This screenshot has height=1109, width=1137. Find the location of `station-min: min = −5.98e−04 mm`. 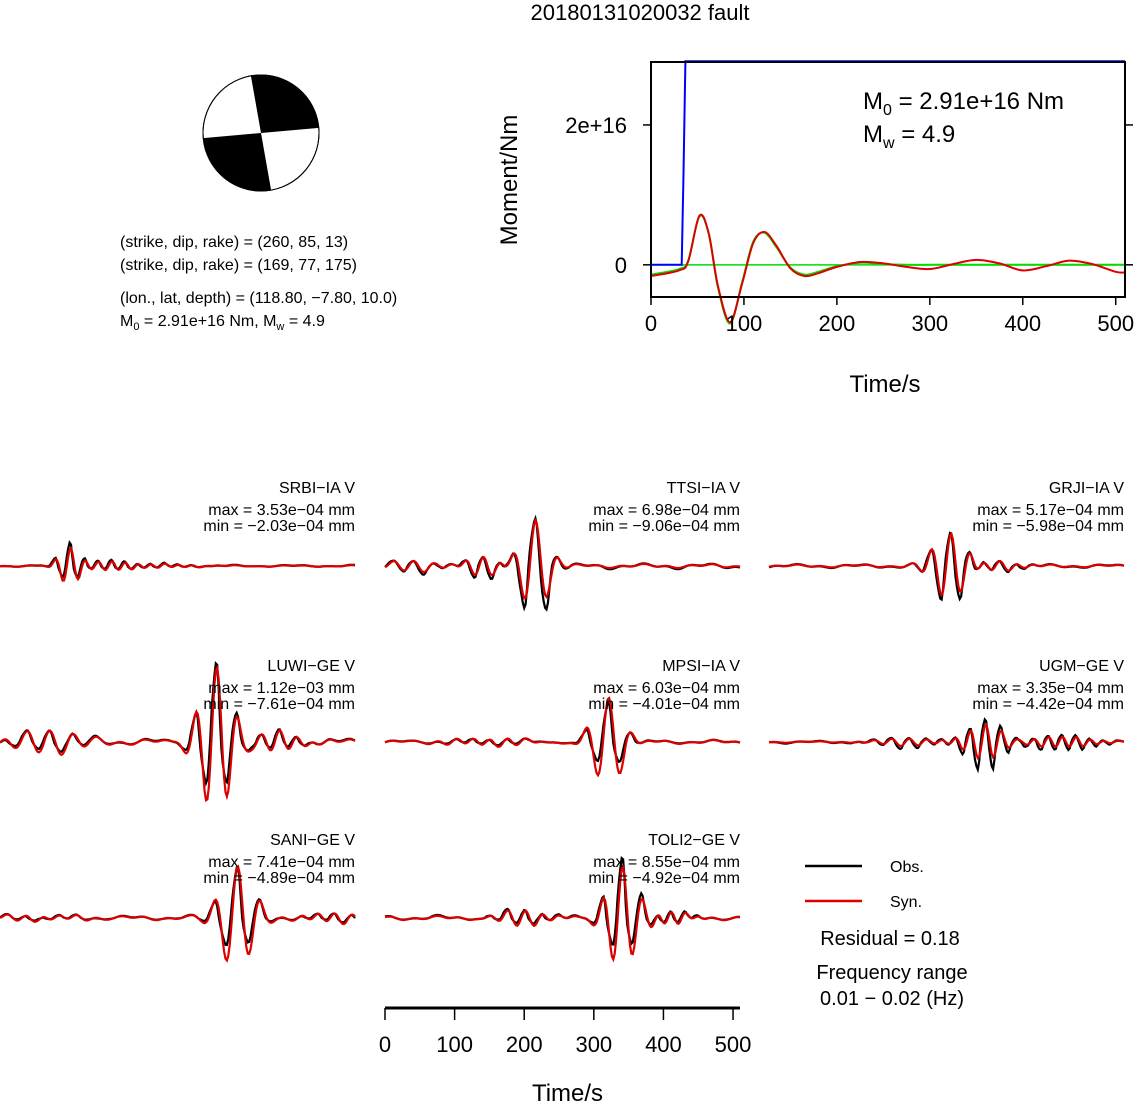

station-min: min = −5.98e−04 mm is located at coordinates (1048, 526).